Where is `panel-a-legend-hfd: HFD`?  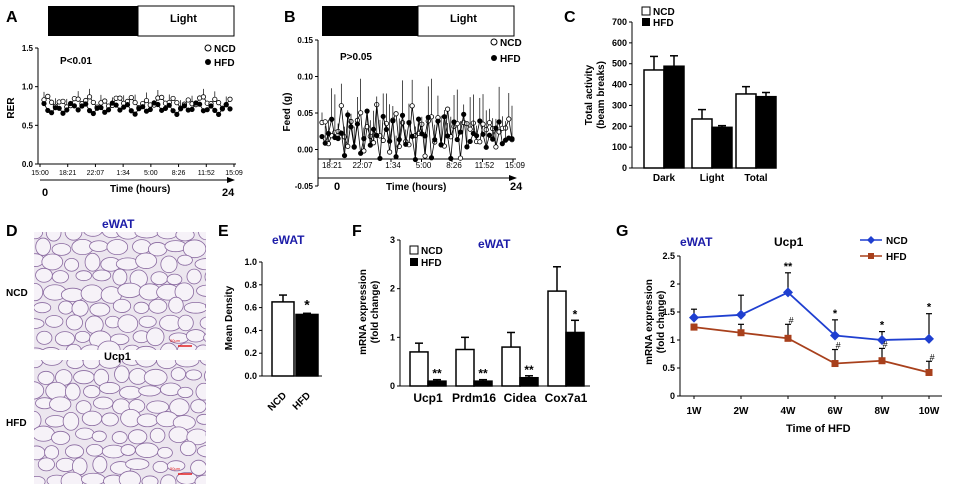
panel-a-legend-hfd: HFD is located at coordinates (224, 63).